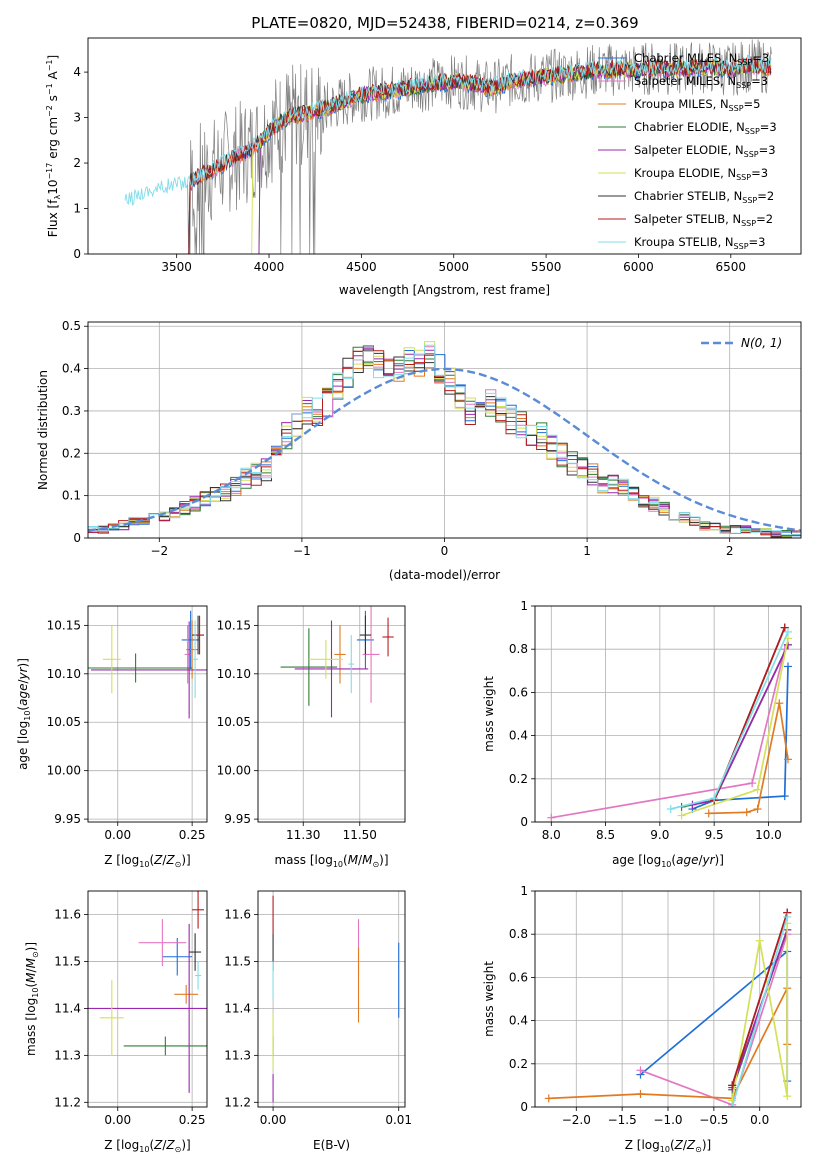 The width and height of the screenshot is (819, 1170). Describe the element at coordinates (302, 551) in the screenshot. I see `x-tick-label: −1` at that location.